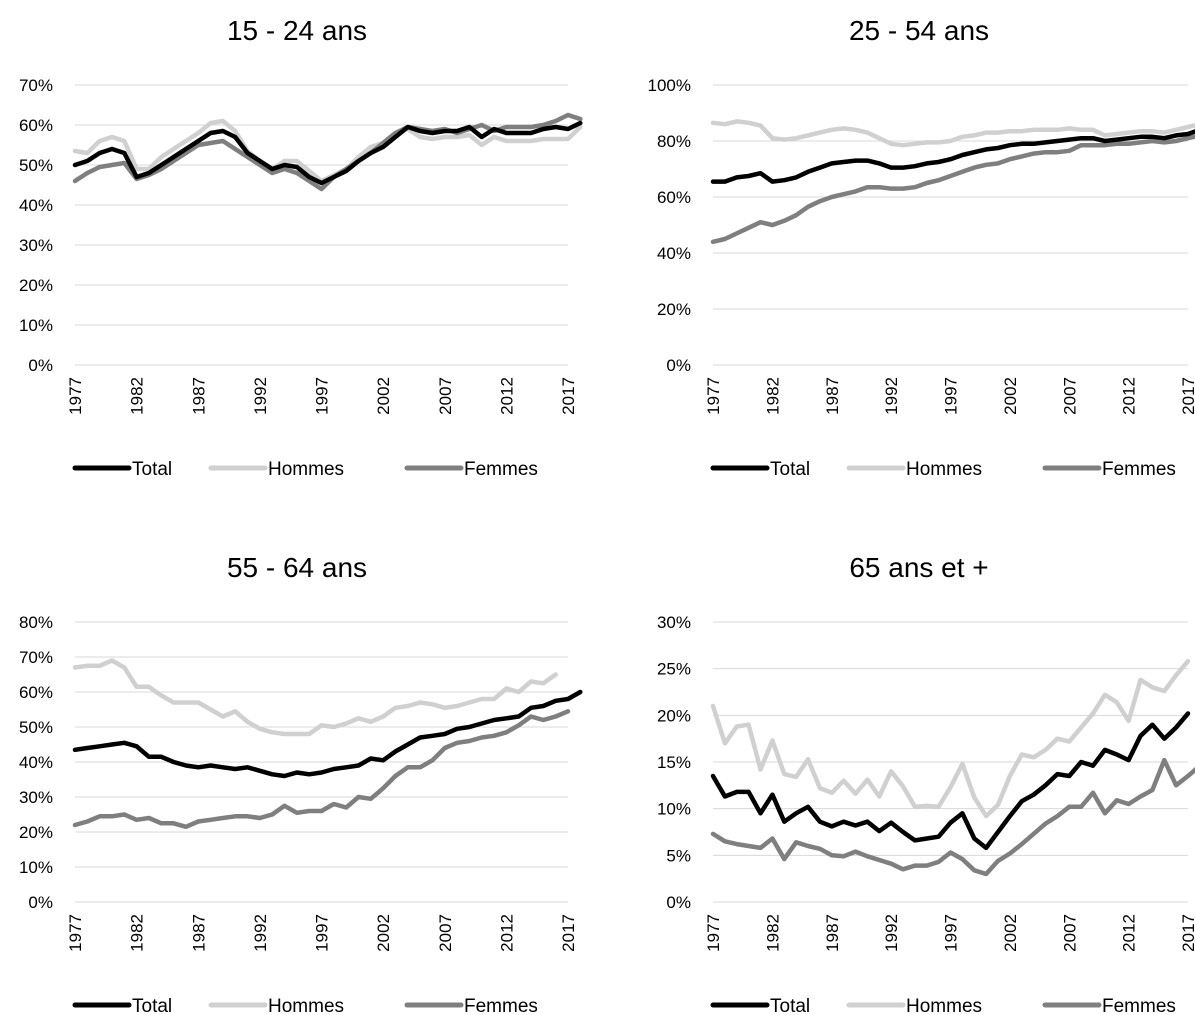 Image resolution: width=1195 pixels, height=1015 pixels. I want to click on y-tick-label: 100%, so click(669, 85).